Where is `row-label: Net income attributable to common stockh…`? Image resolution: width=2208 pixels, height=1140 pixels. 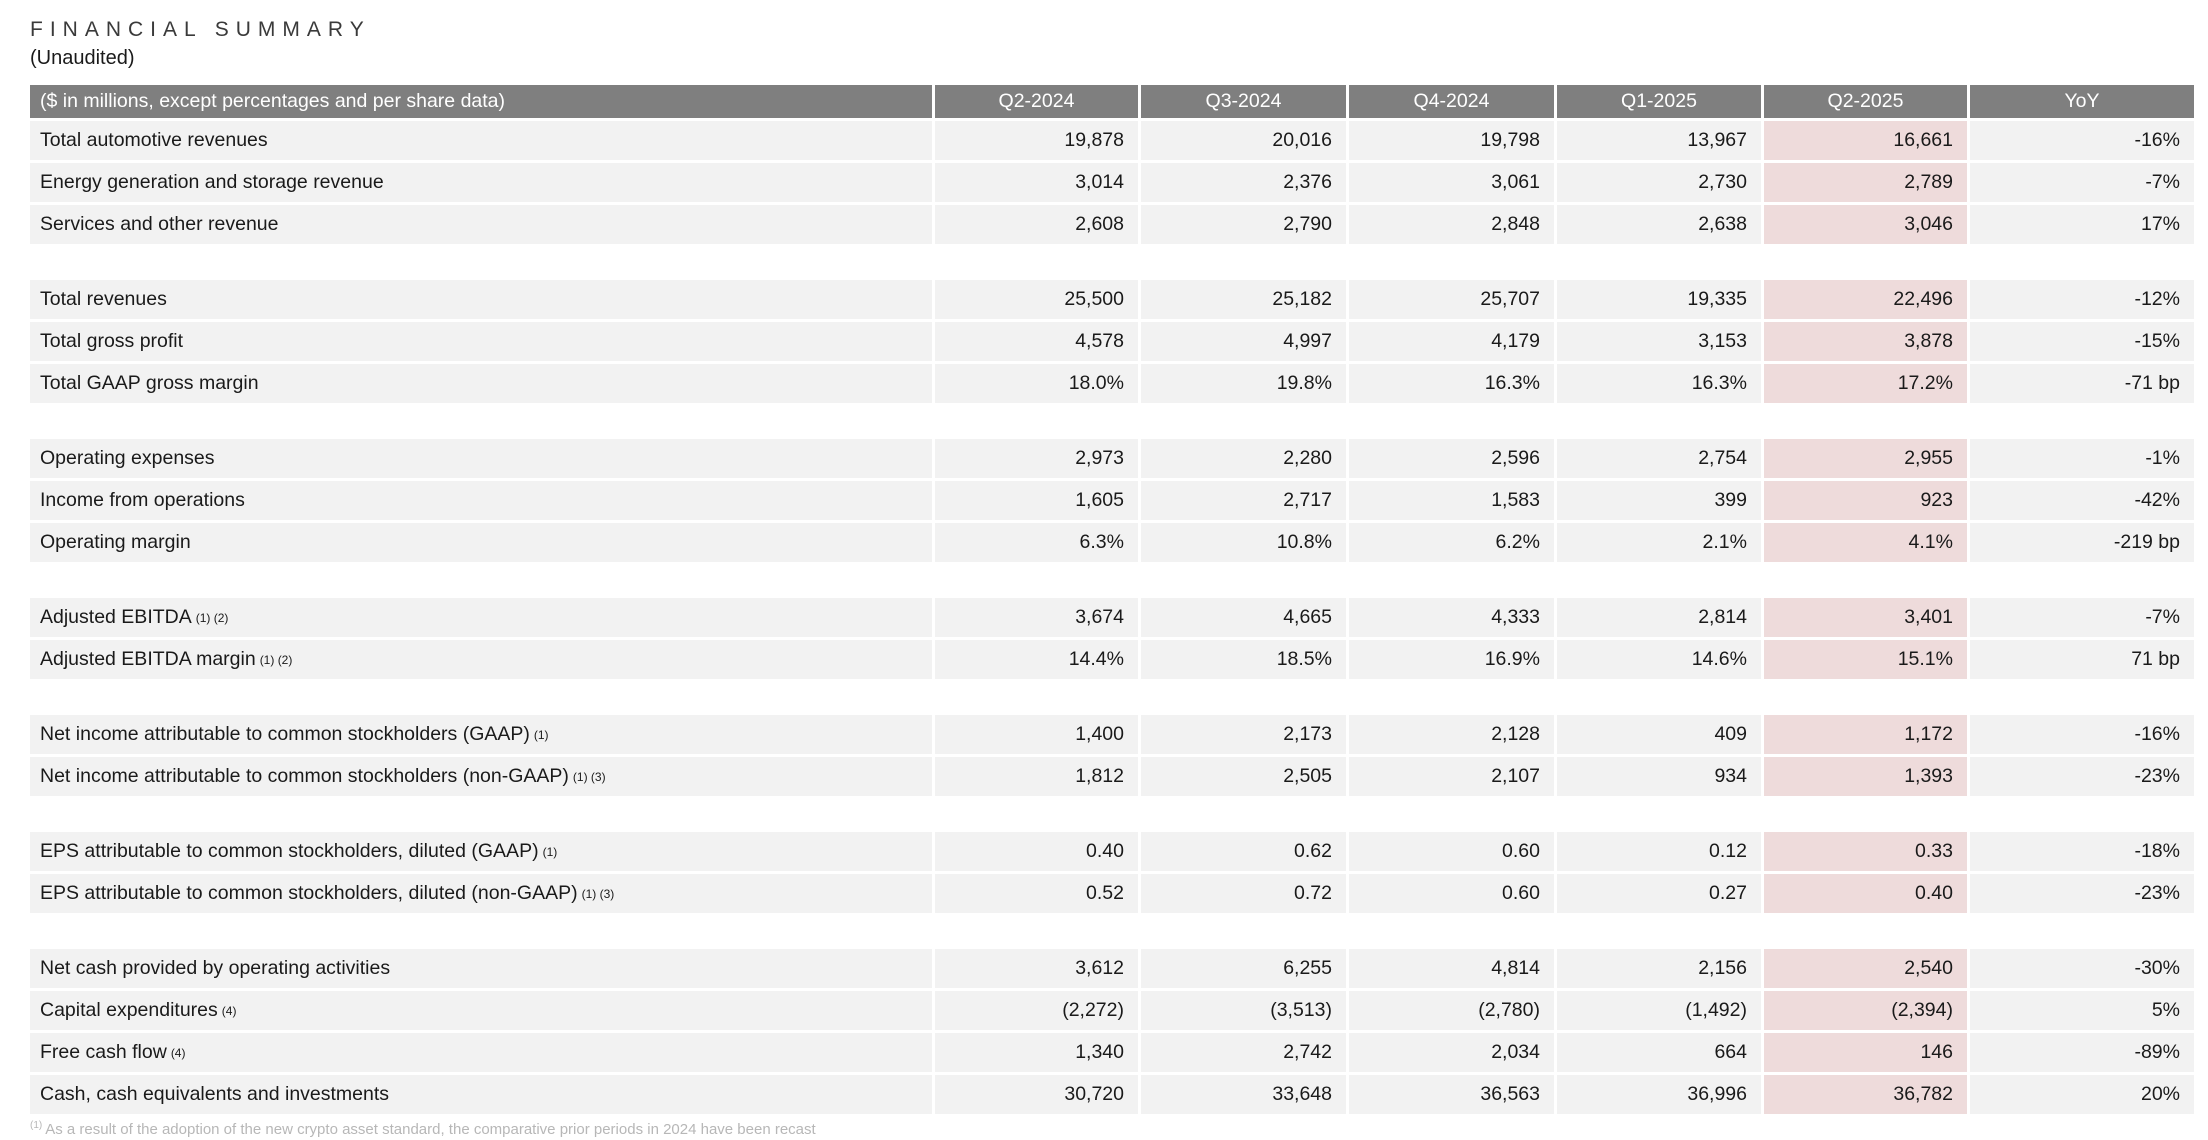
row-label: Net income attributable to common stockh… is located at coordinates (481, 734).